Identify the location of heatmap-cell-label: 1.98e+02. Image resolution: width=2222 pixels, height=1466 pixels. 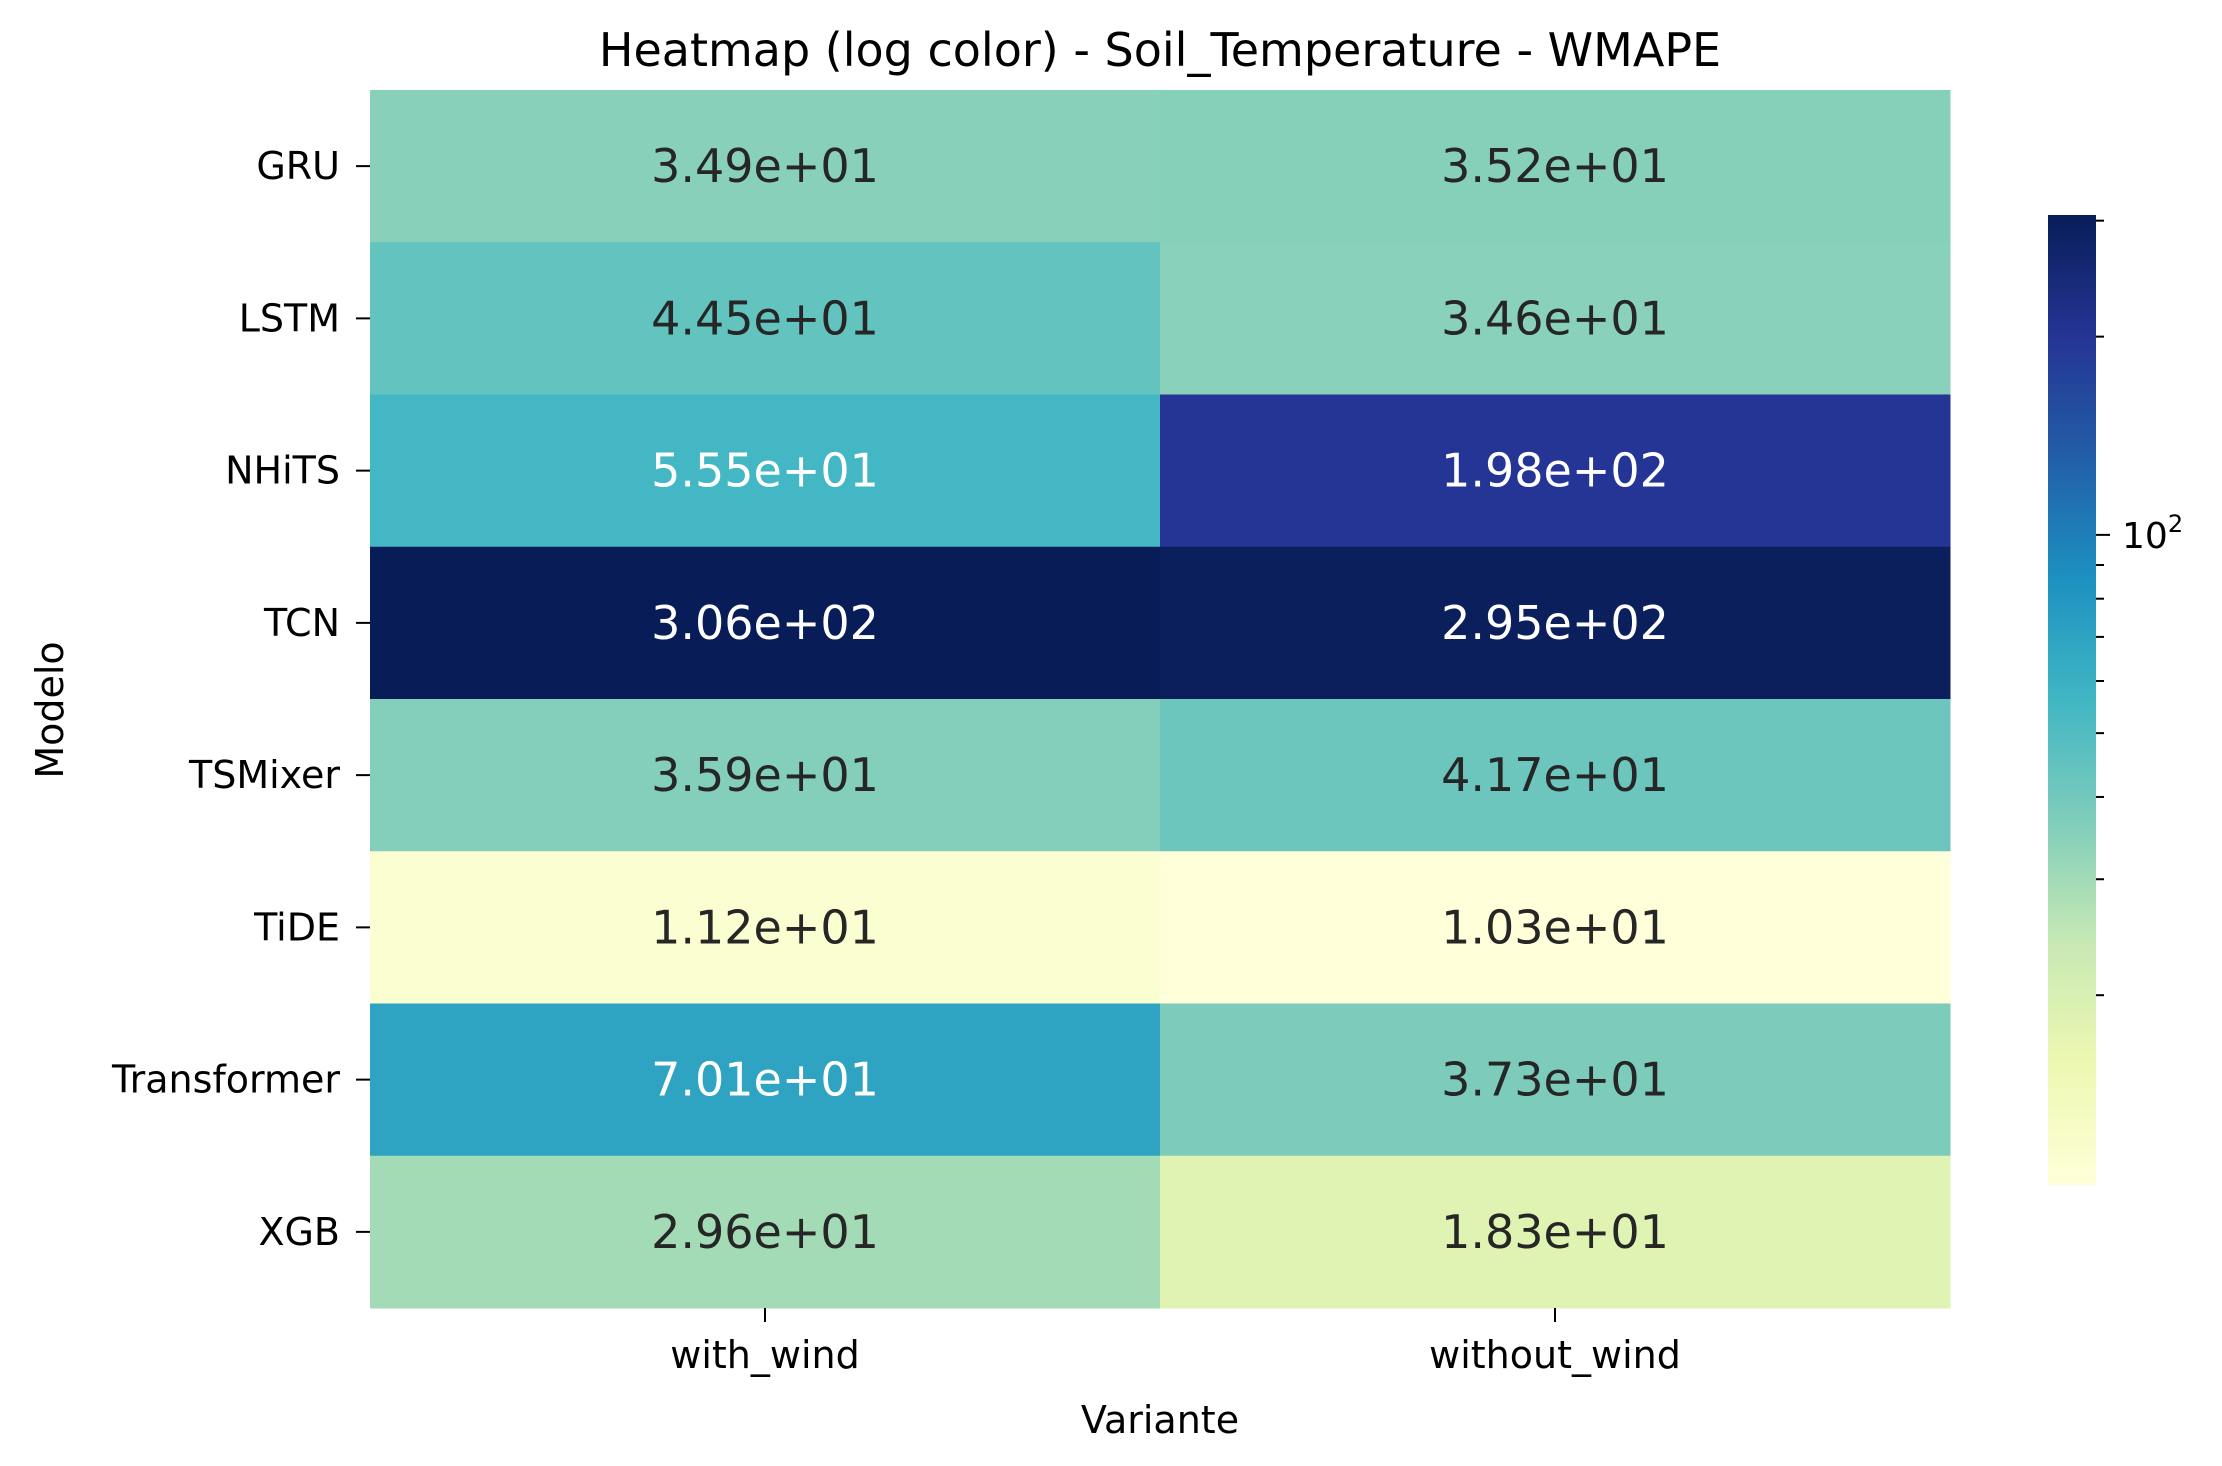
(1555, 471).